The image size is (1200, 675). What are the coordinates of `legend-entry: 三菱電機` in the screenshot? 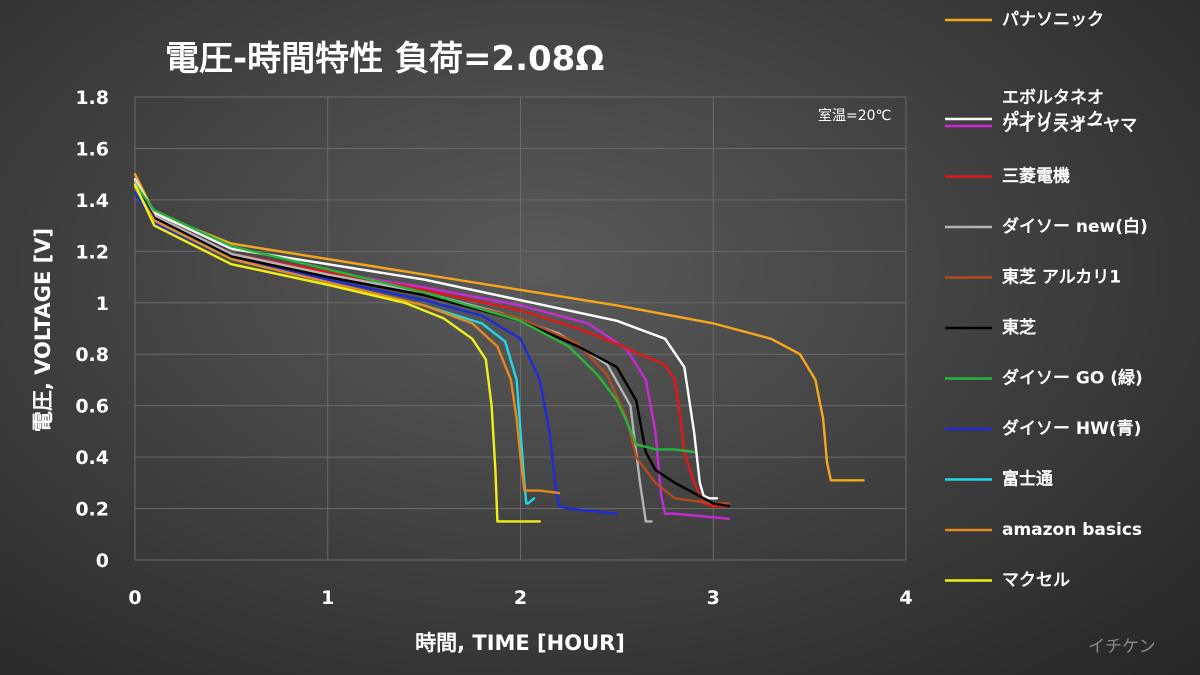 It's located at (1007, 176).